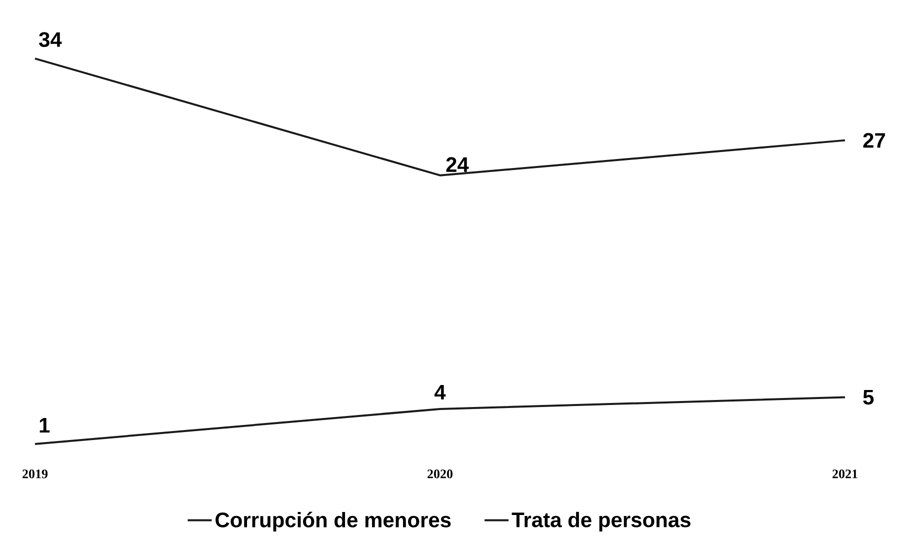 The width and height of the screenshot is (905, 549). What do you see at coordinates (868, 397) in the screenshot?
I see `data-label: 5` at bounding box center [868, 397].